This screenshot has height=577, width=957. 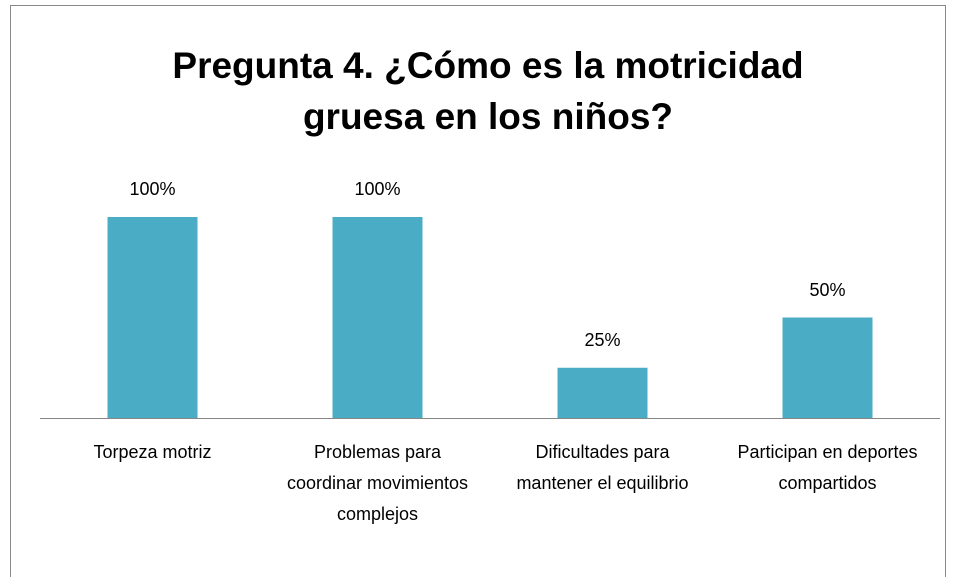 What do you see at coordinates (152, 452) in the screenshot?
I see `x-tick-label: Torpeza motriz` at bounding box center [152, 452].